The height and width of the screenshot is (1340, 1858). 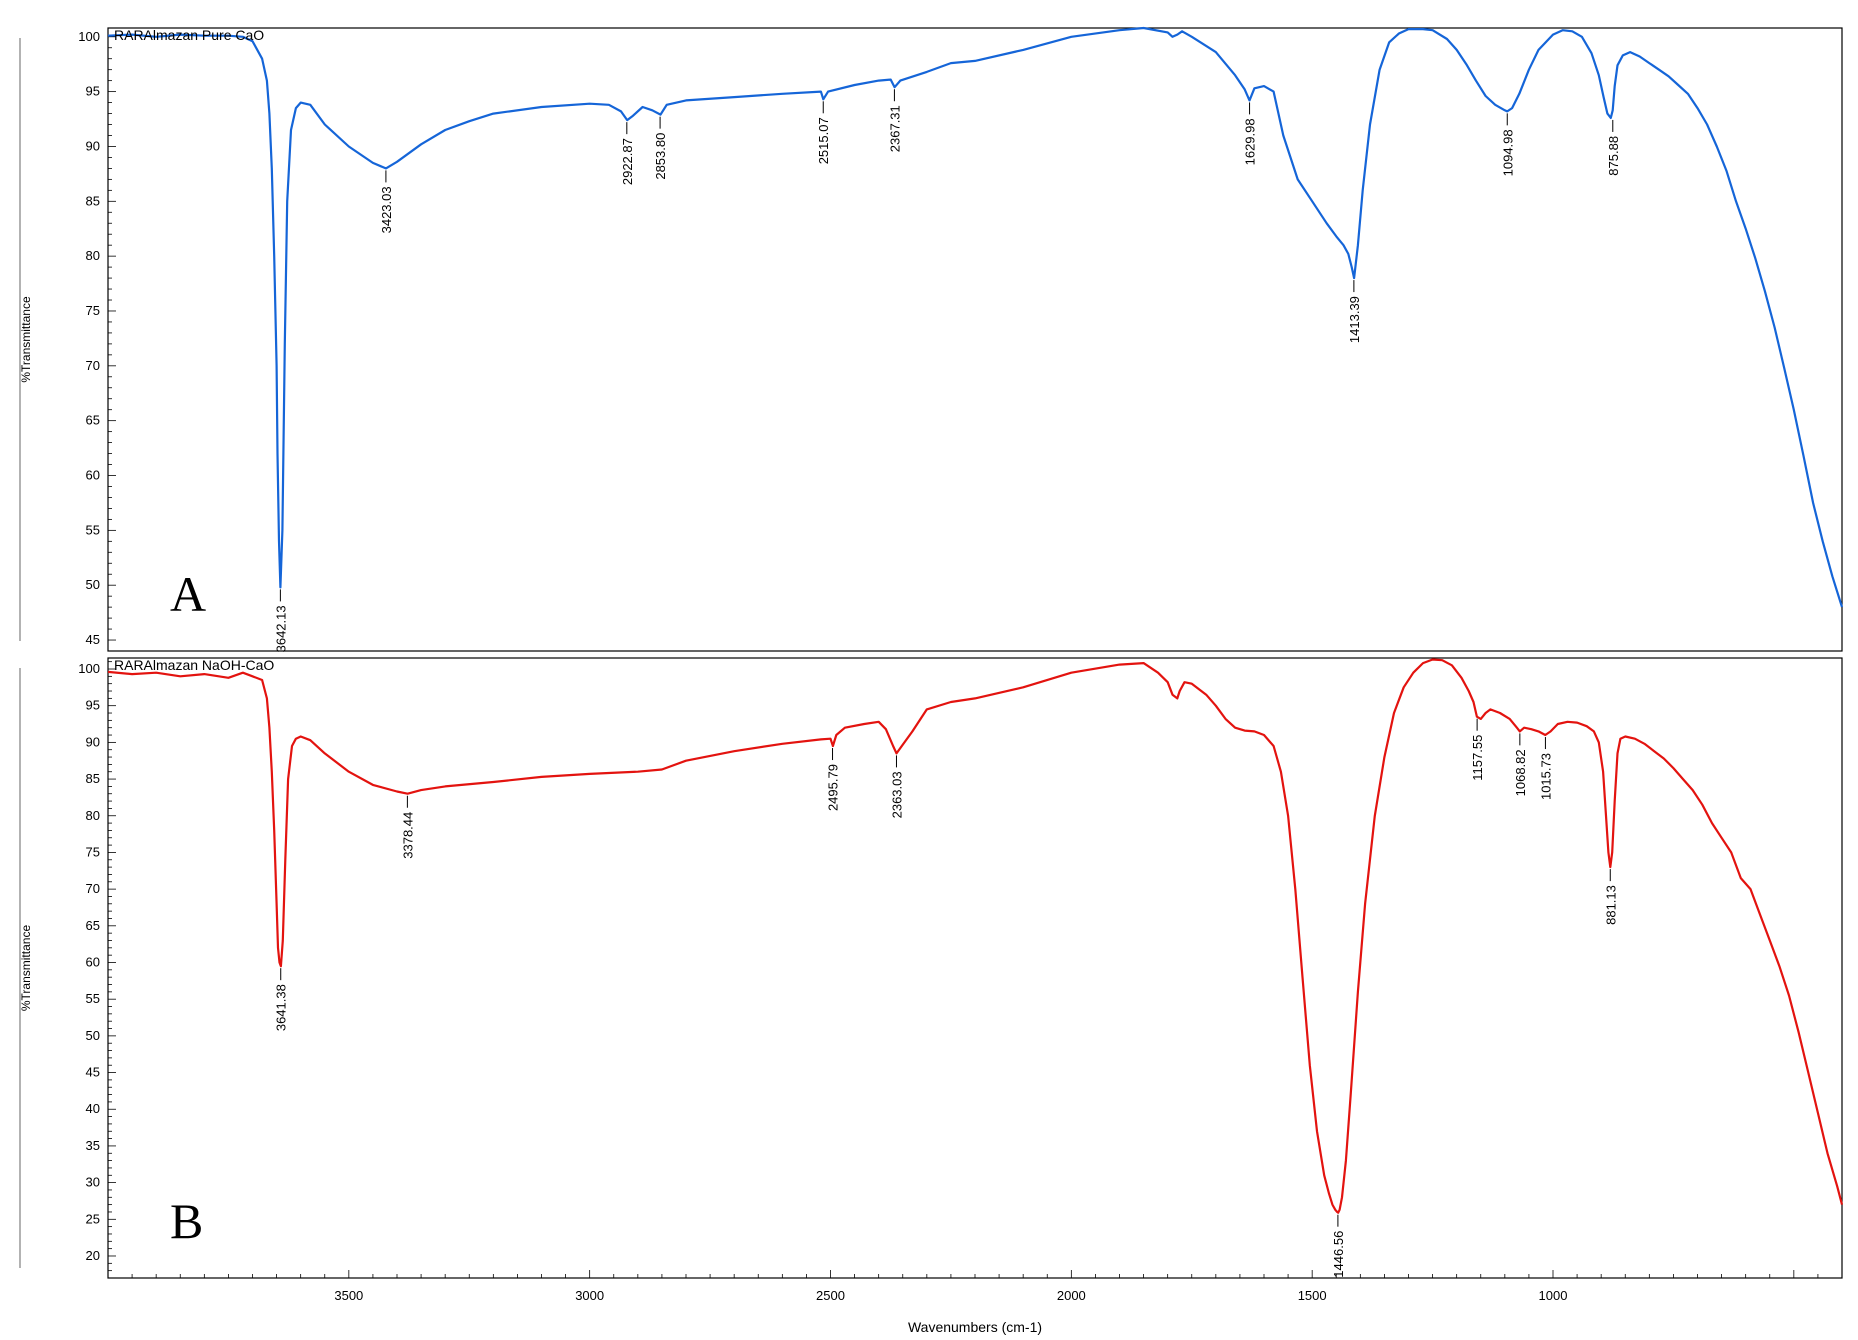 What do you see at coordinates (93, 1218) in the screenshot?
I see `y-tick-label: 25` at bounding box center [93, 1218].